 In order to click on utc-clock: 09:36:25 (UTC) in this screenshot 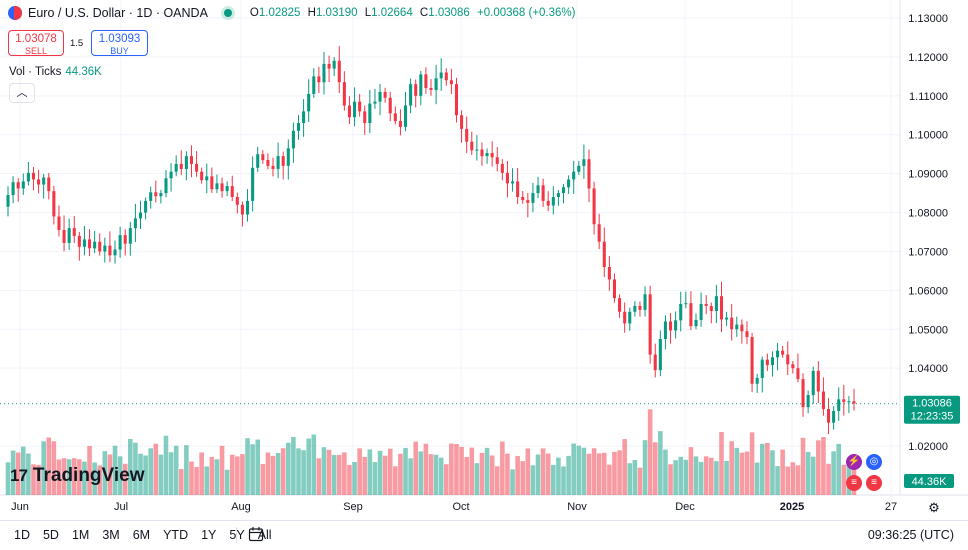, I will do `click(910, 535)`.